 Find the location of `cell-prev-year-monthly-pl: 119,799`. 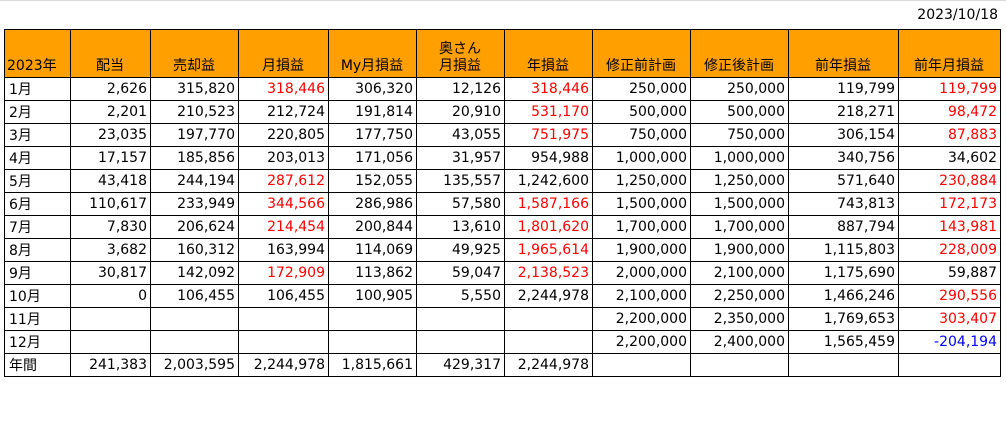

cell-prev-year-monthly-pl: 119,799 is located at coordinates (949, 89).